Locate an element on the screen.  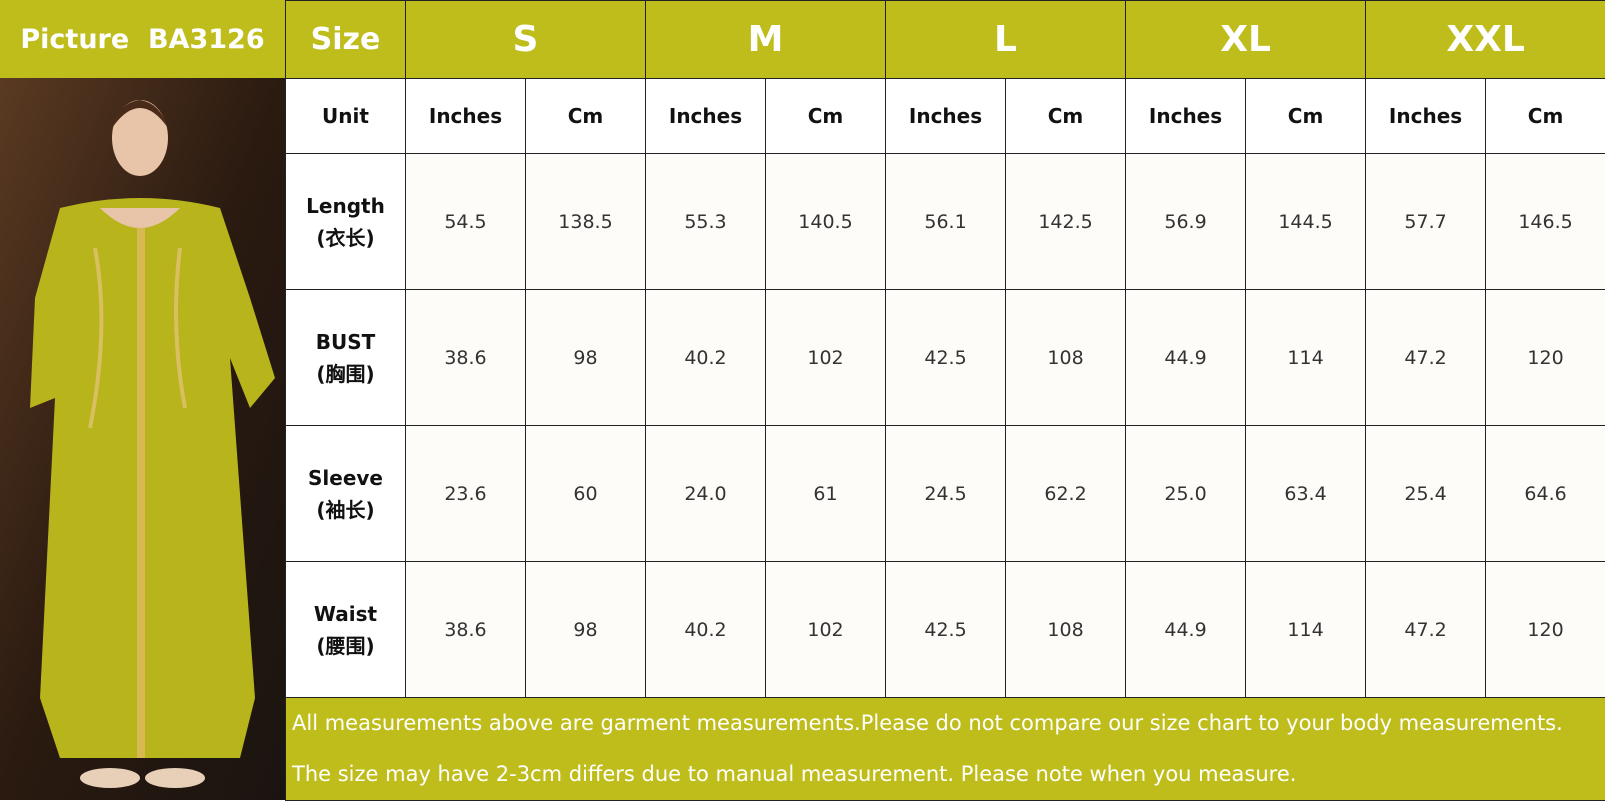
value-cell: 63.4 is located at coordinates (1306, 494).